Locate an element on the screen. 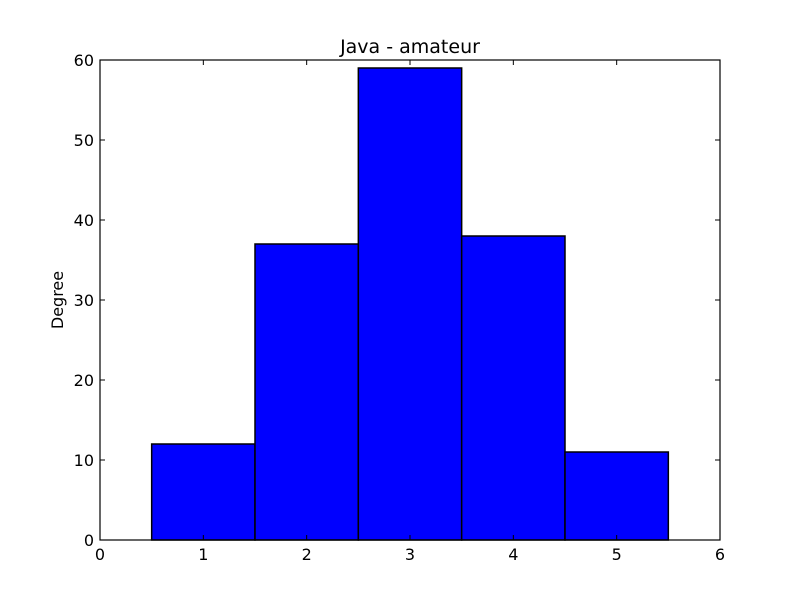 This screenshot has width=800, height=600. x-tick-label: 0 is located at coordinates (100, 554).